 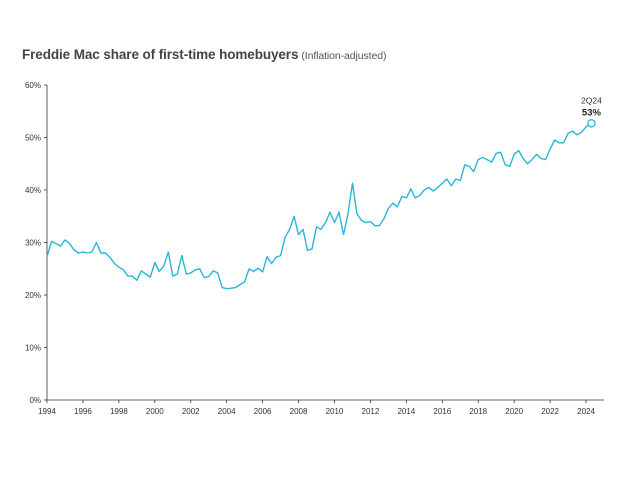 I want to click on y-tick-label: 10%, so click(x=33, y=348).